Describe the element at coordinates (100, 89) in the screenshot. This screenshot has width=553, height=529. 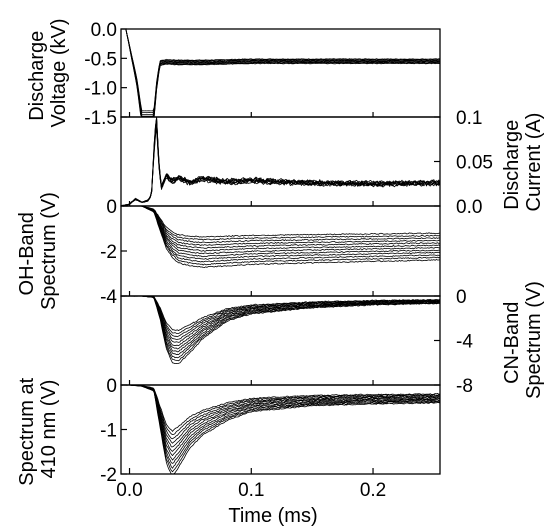
I see `voltage-ytick-label: -1.0` at that location.